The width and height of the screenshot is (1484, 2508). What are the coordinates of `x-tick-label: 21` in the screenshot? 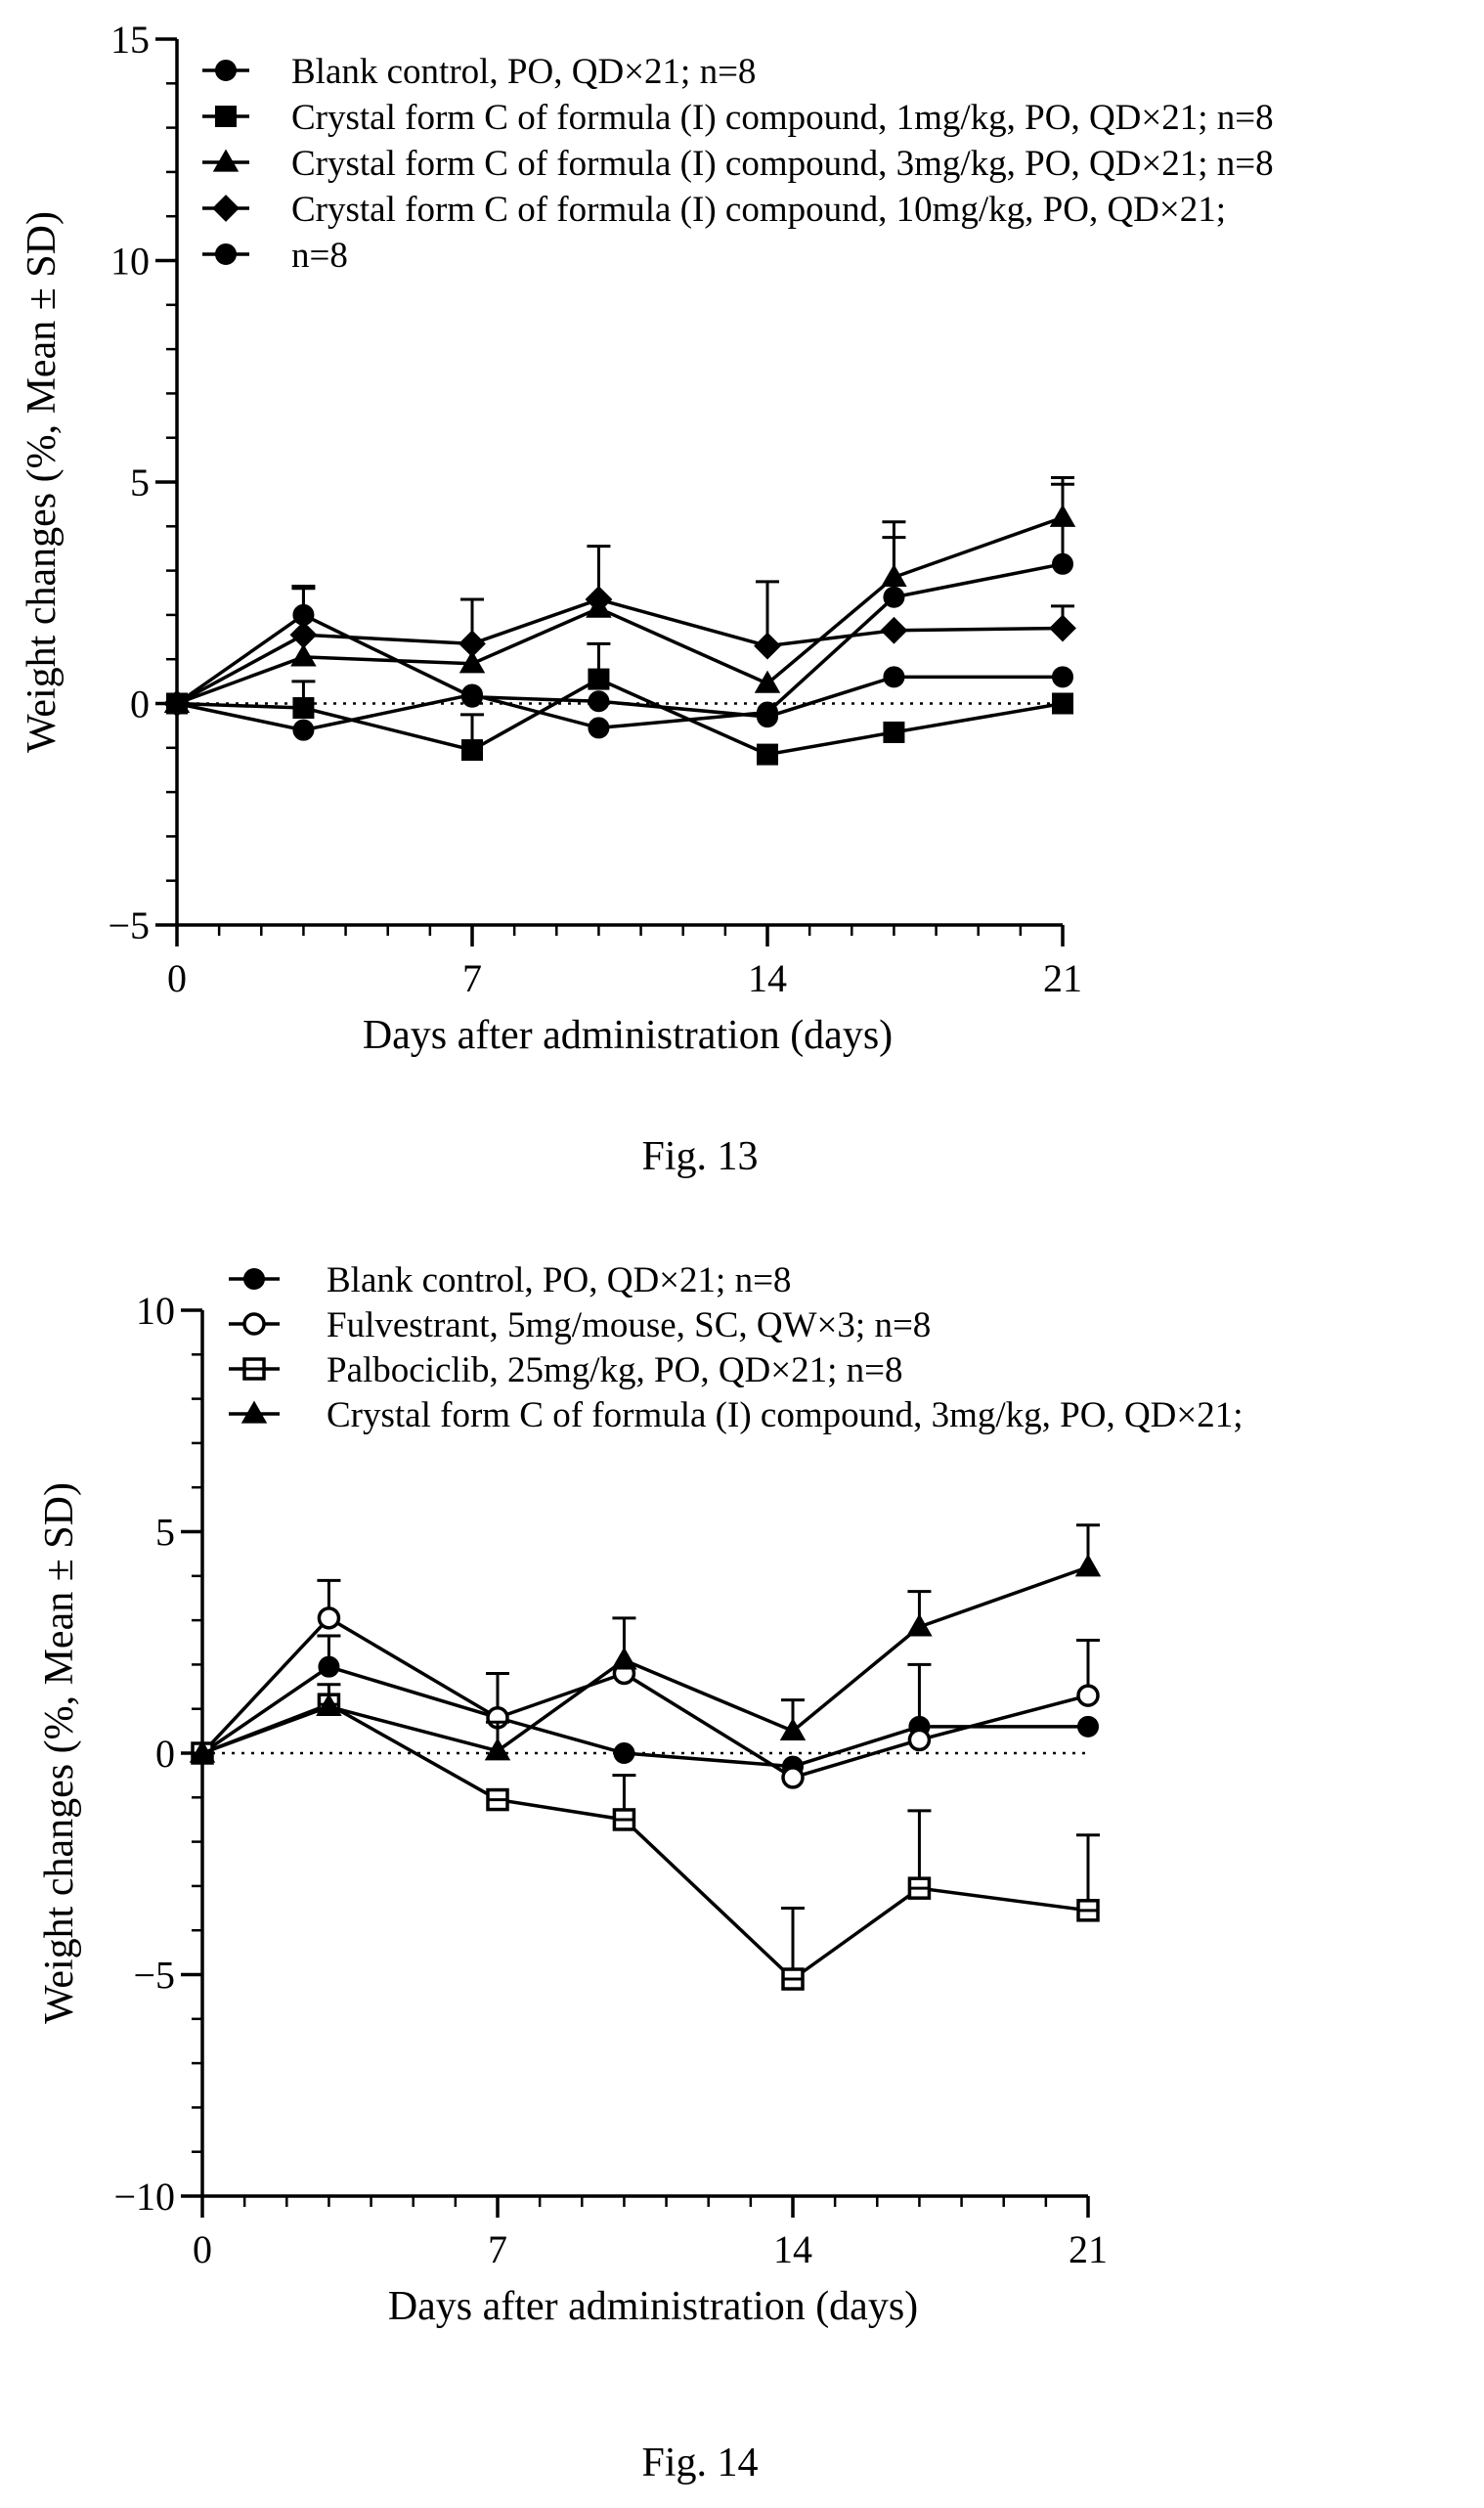 It's located at (1062, 978).